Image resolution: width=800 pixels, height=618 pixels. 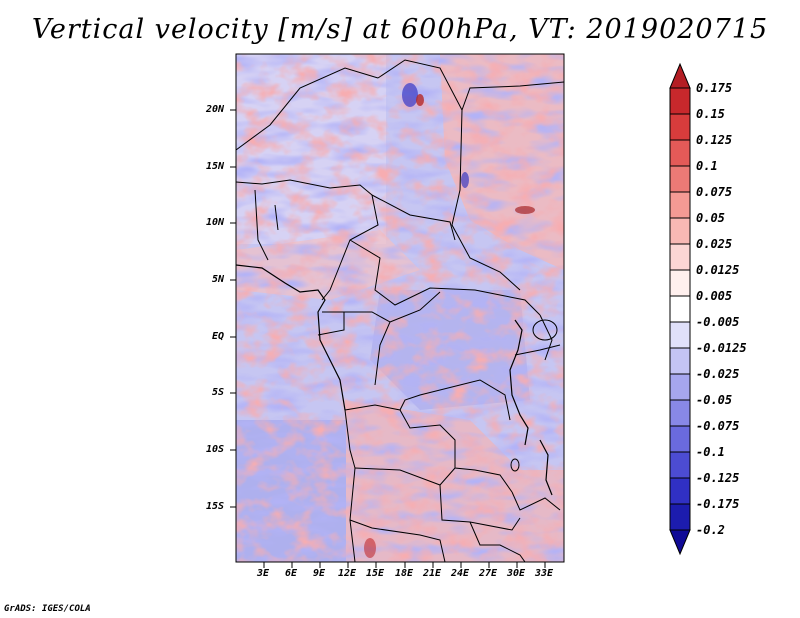 I want to click on lon-label: 27E, so click(x=488, y=573).